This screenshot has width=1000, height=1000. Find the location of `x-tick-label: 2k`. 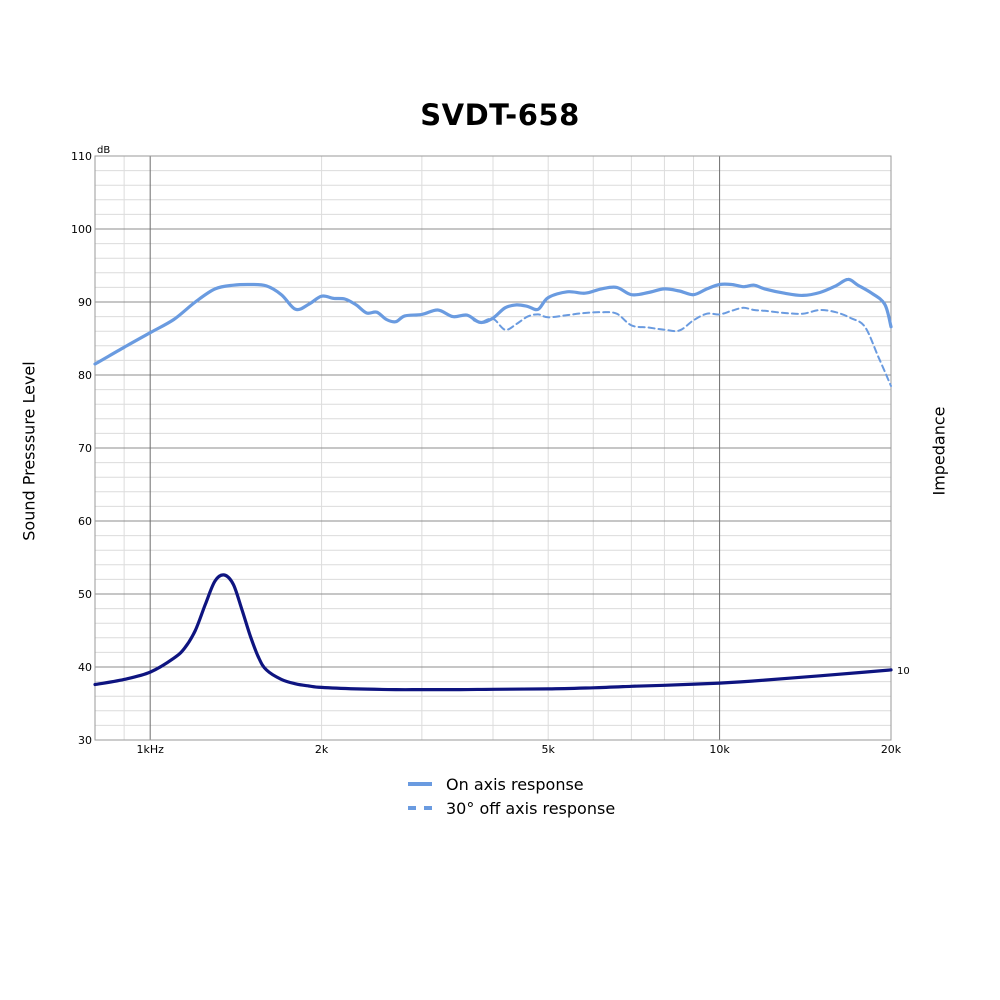

x-tick-label: 2k is located at coordinates (322, 749).